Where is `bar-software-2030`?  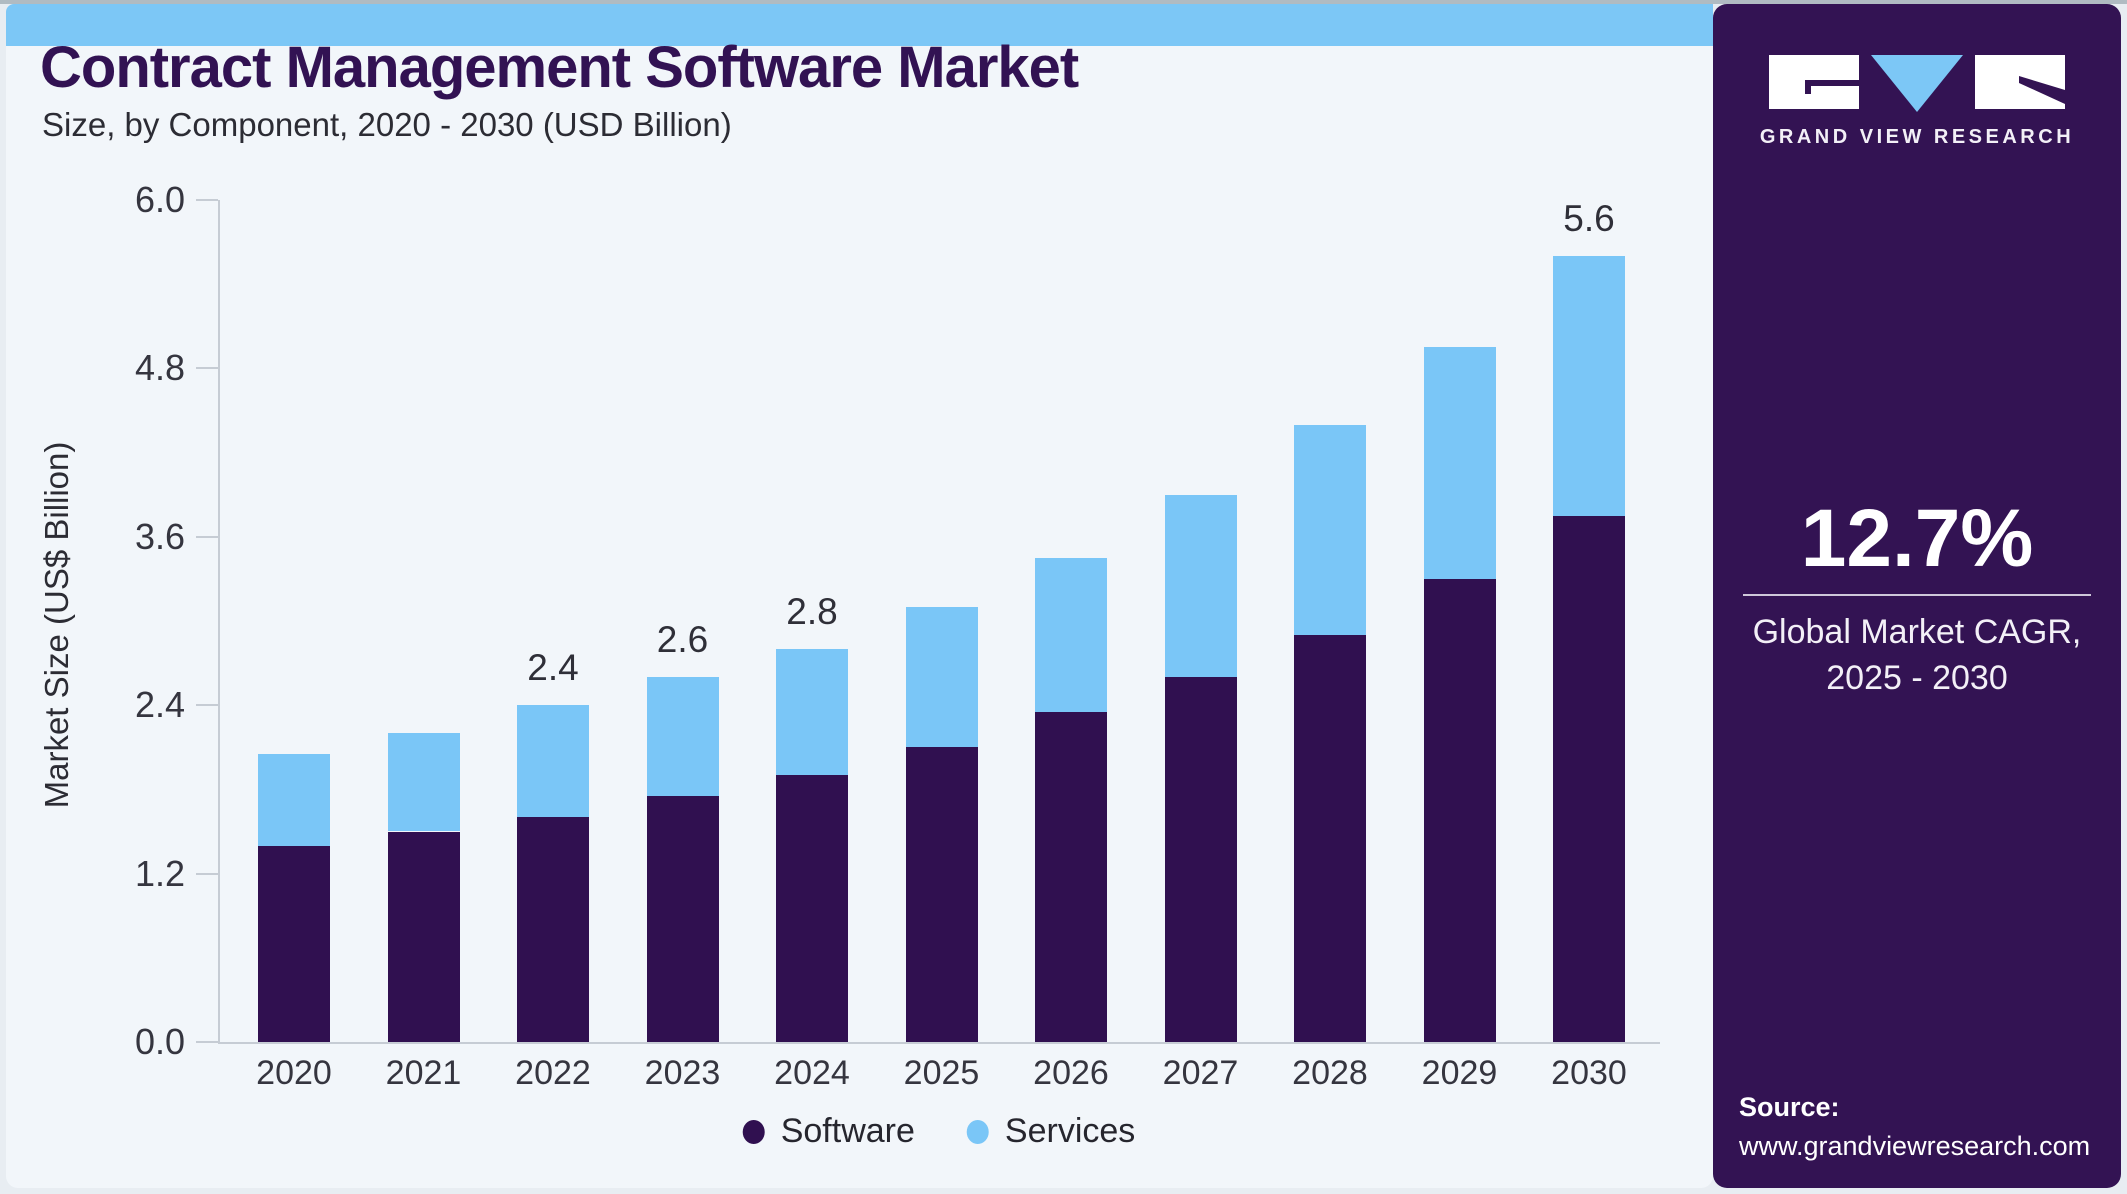 bar-software-2030 is located at coordinates (1589, 778).